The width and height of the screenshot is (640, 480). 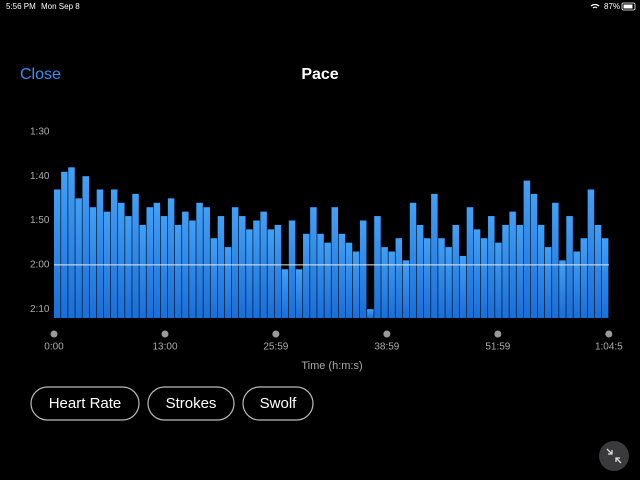 I want to click on y-tick-label: 1:40, so click(x=40, y=176).